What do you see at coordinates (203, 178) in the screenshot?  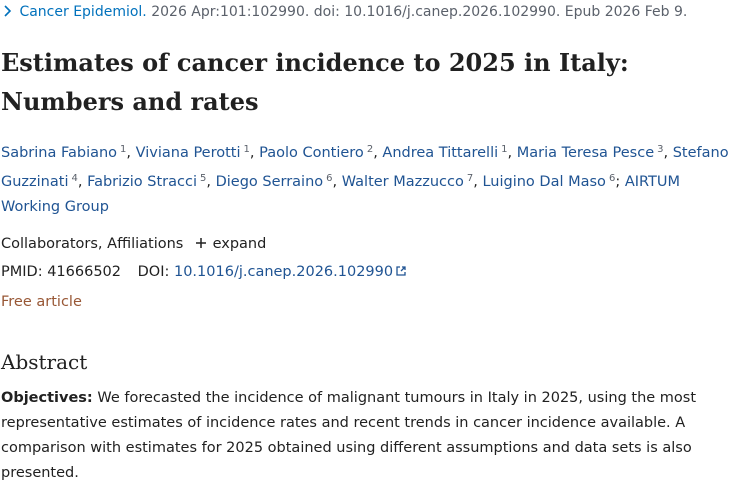 I see `affiliation-number: 5` at bounding box center [203, 178].